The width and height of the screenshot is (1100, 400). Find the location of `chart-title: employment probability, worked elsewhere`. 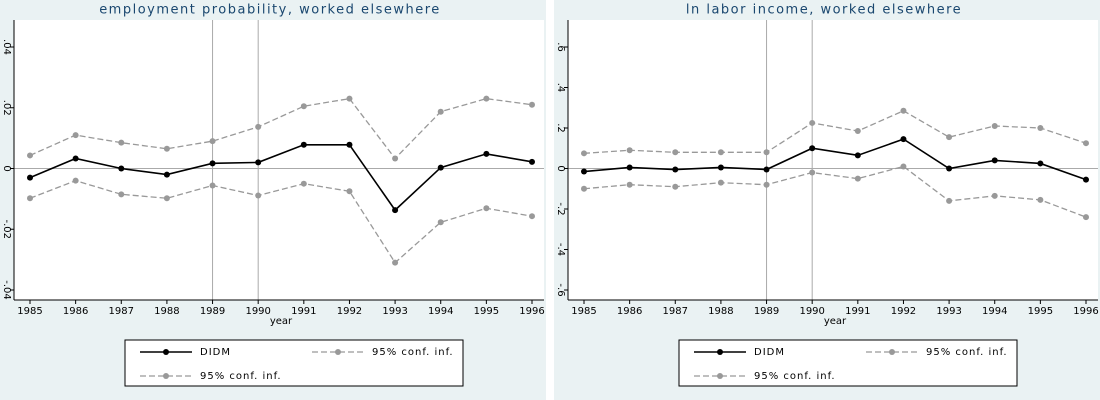

chart-title: employment probability, worked elsewhere is located at coordinates (270, 10).